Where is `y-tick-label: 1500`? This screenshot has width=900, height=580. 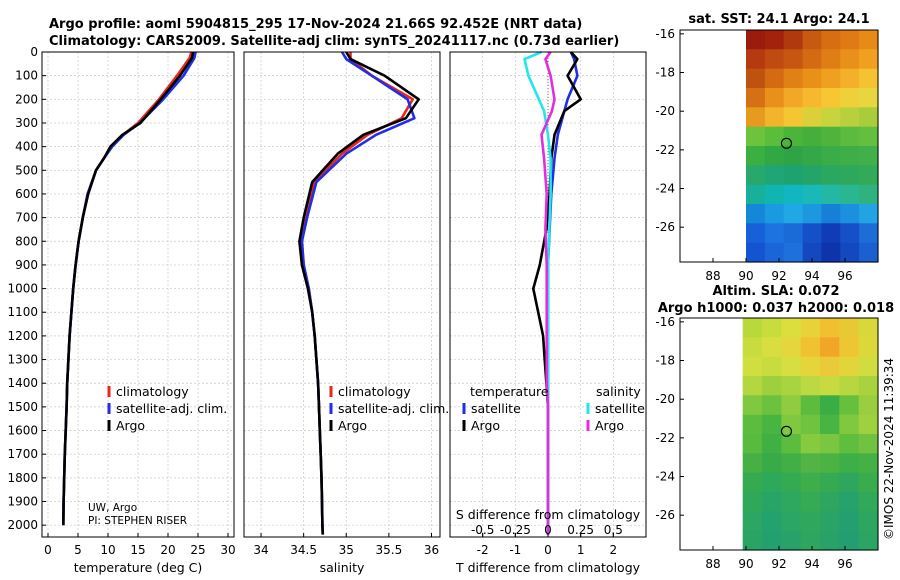 y-tick-label: 1500 is located at coordinates (22, 407).